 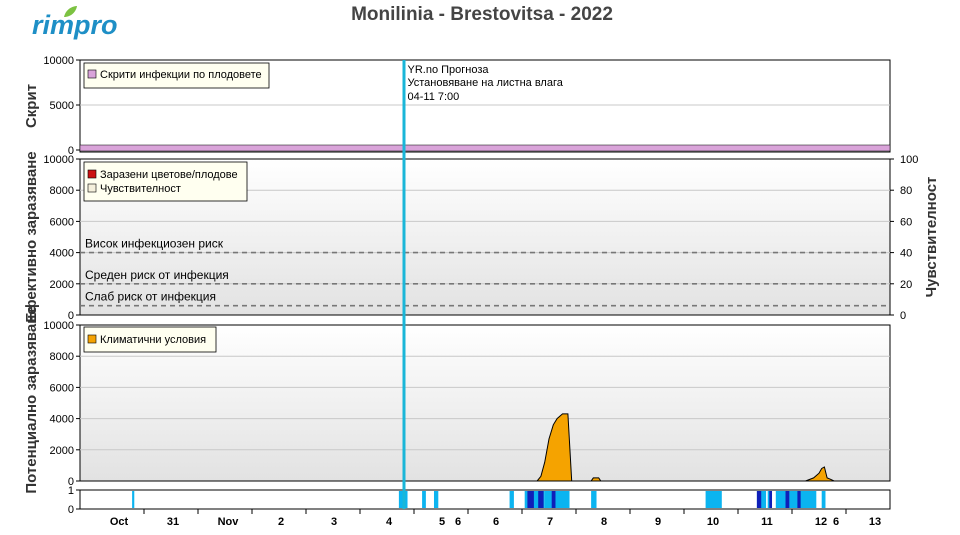 I want to click on legend-potential: Климатични условия, so click(x=150, y=339).